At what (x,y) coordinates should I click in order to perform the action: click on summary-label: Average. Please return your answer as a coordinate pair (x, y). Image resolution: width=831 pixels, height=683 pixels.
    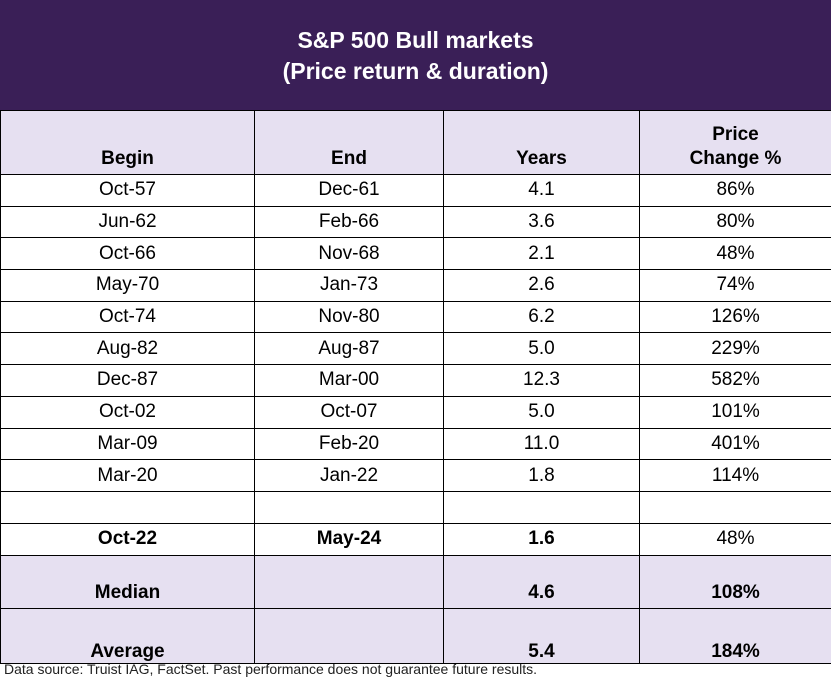
    Looking at the image, I should click on (127, 635).